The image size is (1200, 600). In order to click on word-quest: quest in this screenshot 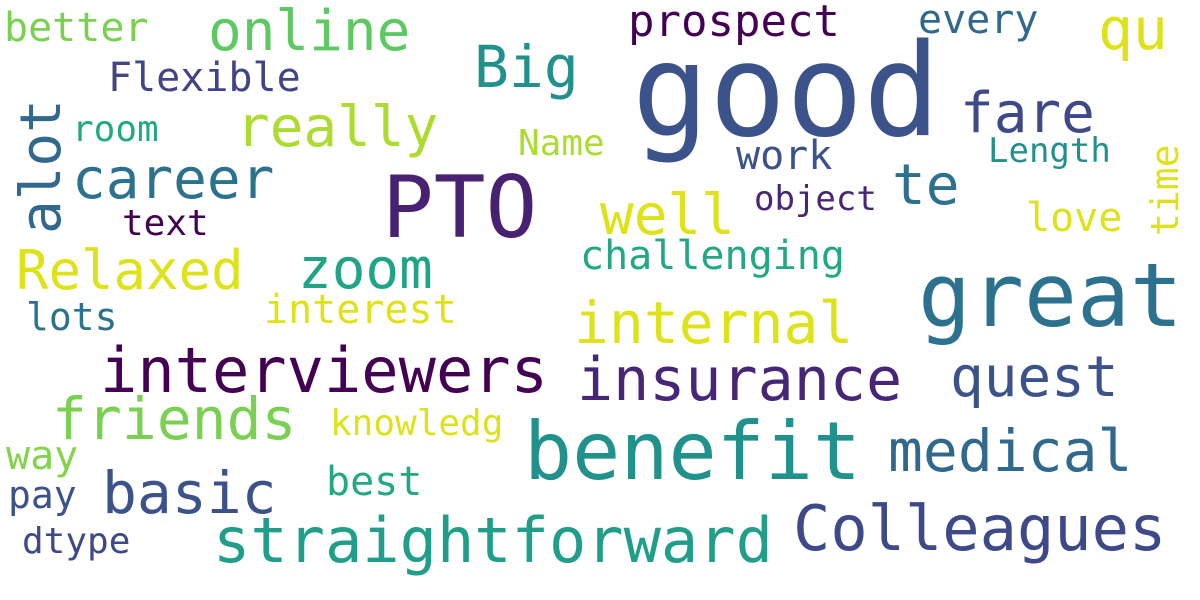, I will do `click(1034, 377)`.